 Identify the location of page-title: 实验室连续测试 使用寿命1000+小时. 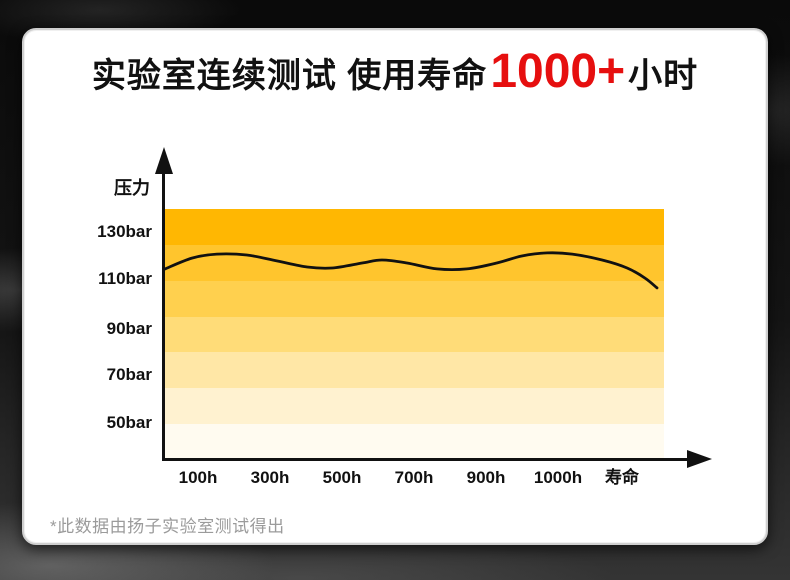
(395, 77).